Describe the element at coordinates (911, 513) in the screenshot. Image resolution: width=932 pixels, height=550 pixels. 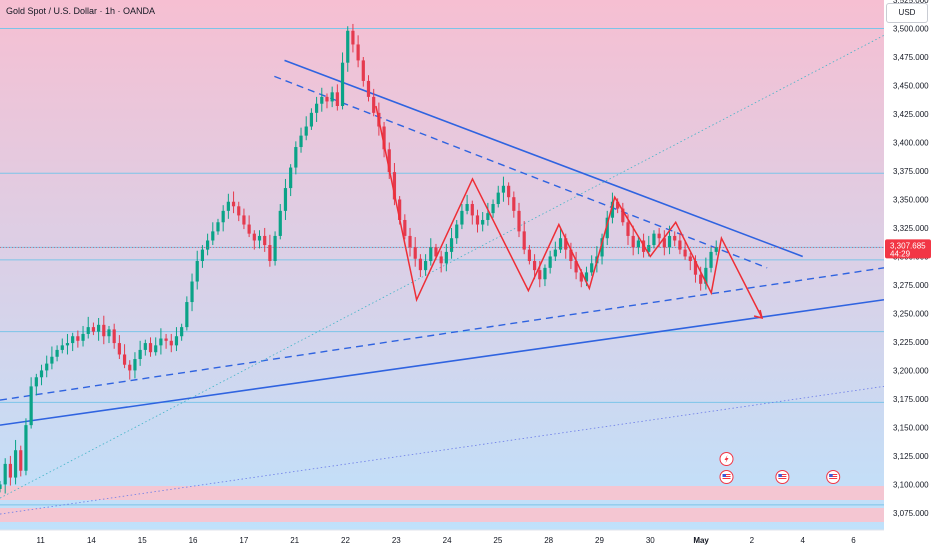
I see `y-tick-label: 3,075.000` at that location.